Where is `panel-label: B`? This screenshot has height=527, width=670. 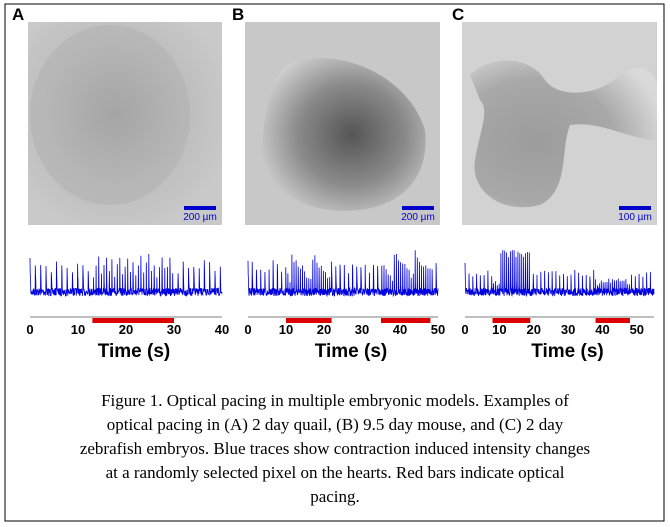 panel-label: B is located at coordinates (238, 14).